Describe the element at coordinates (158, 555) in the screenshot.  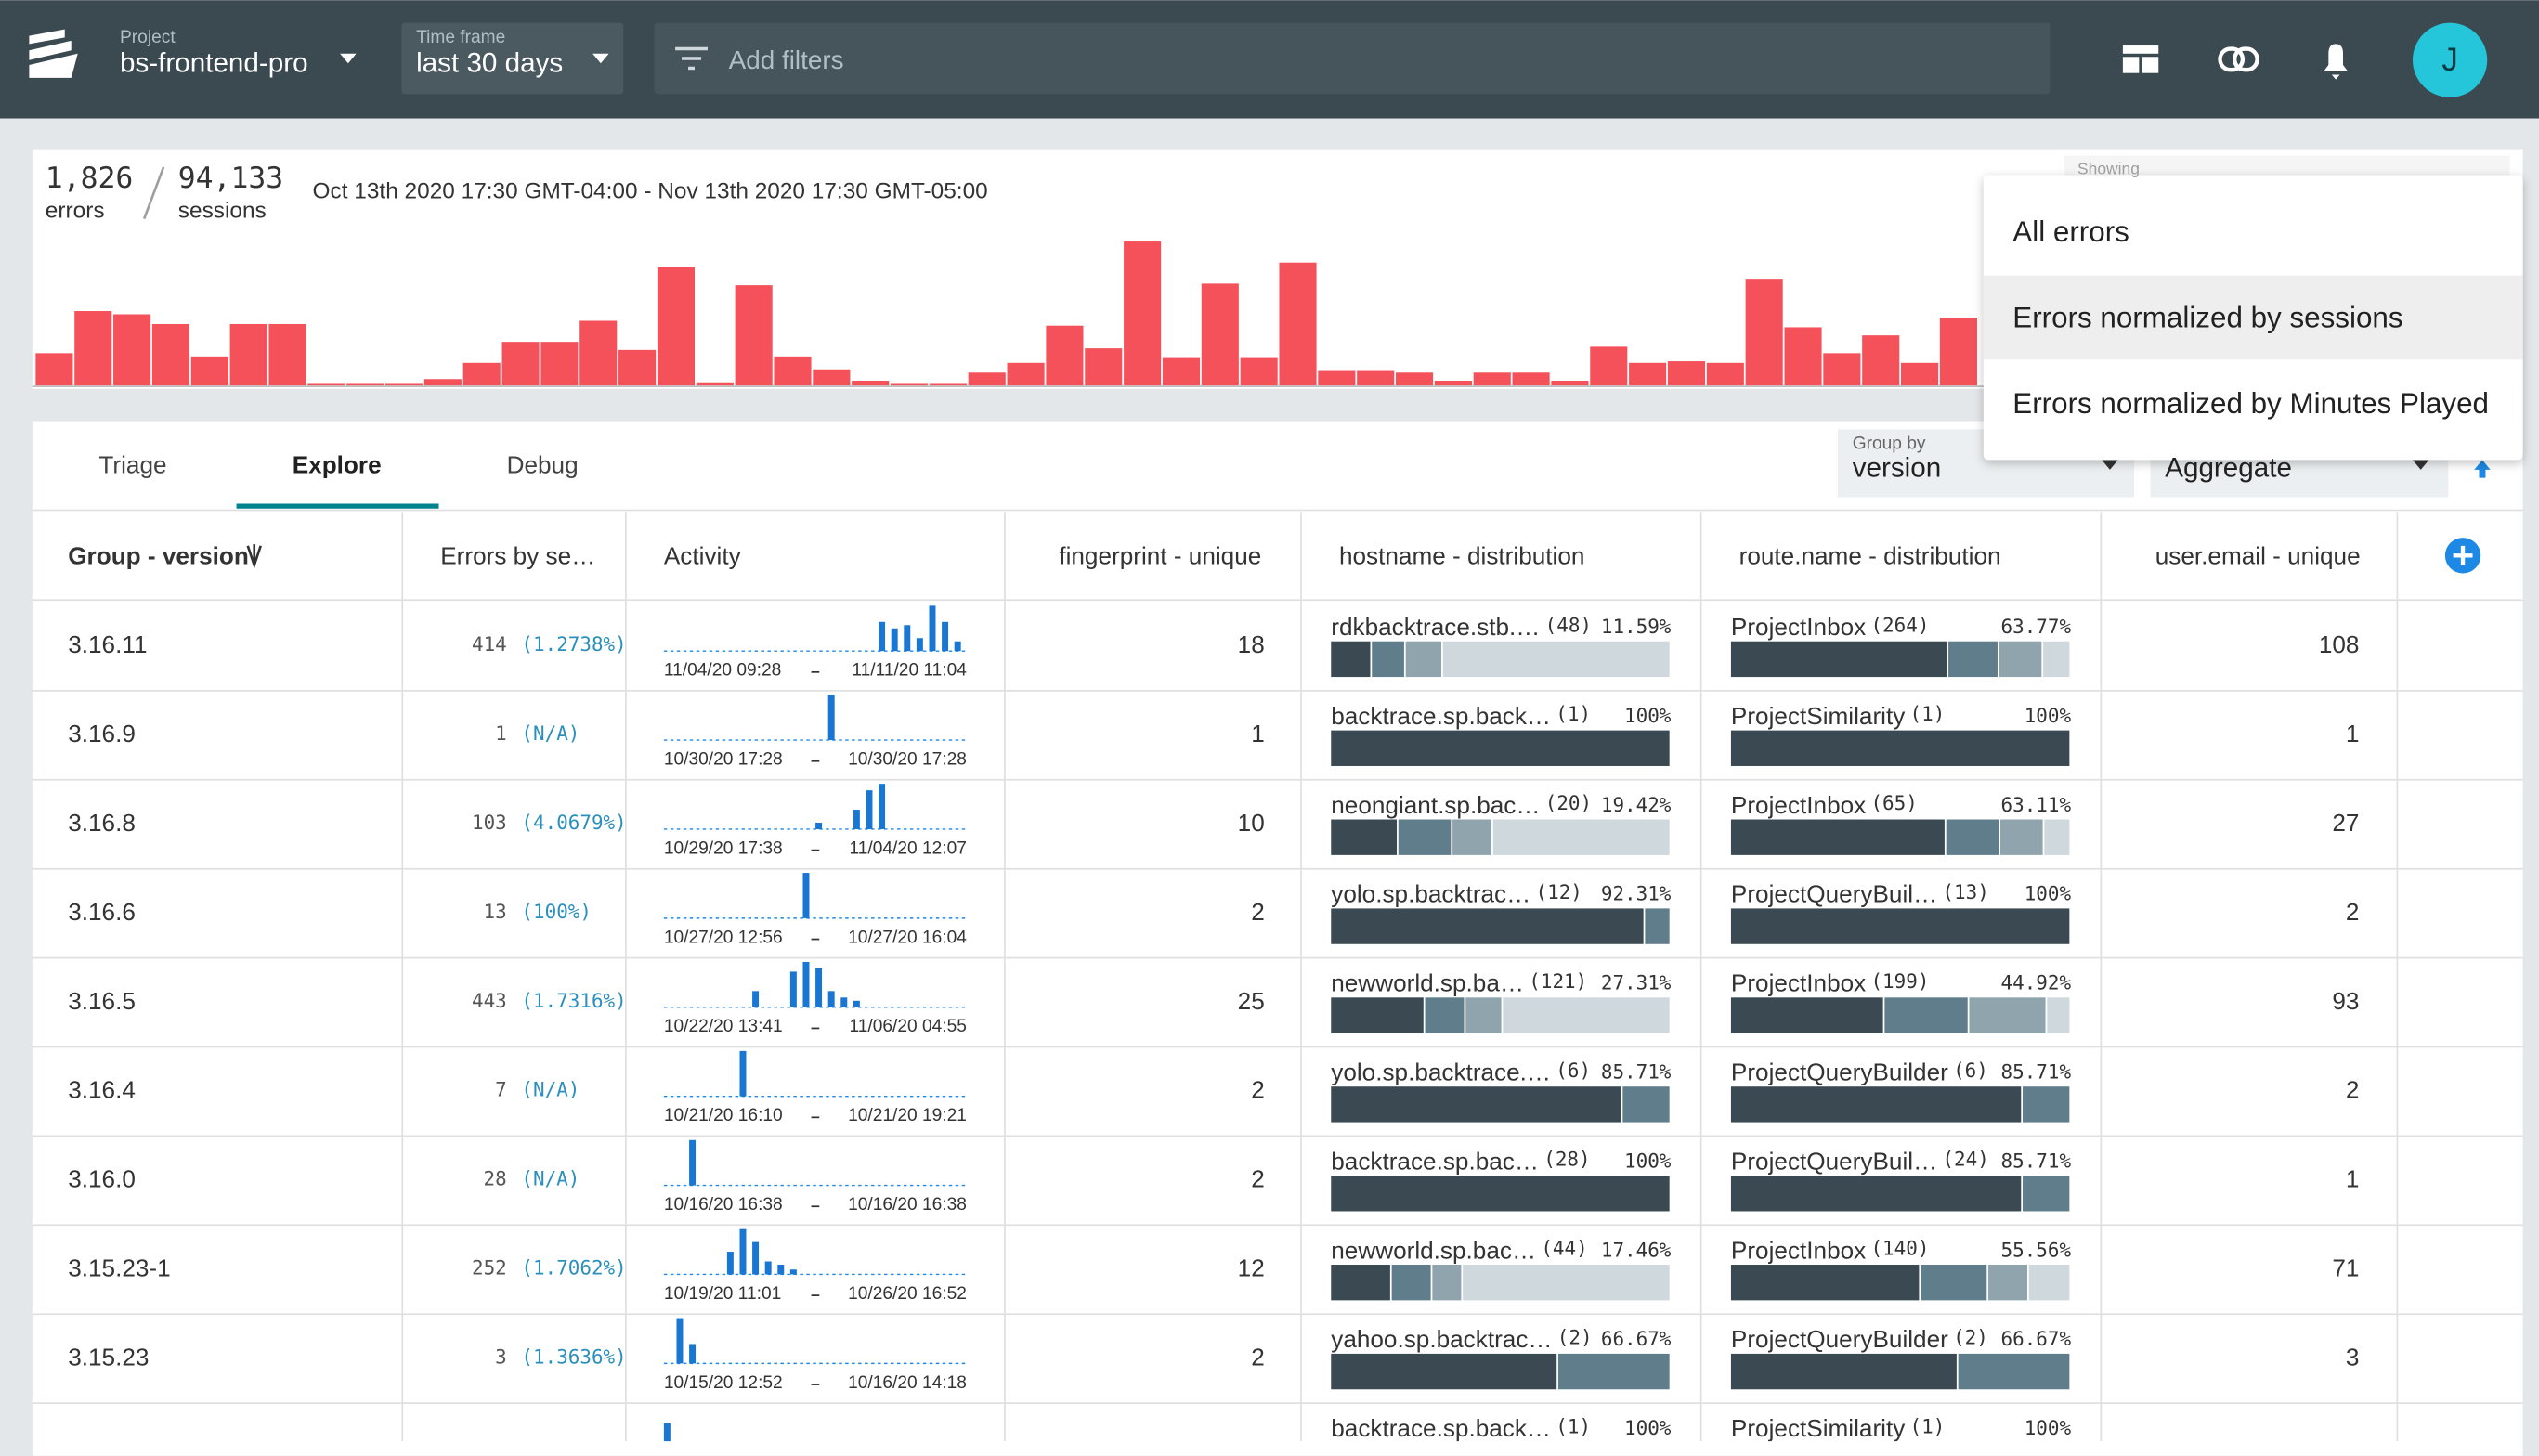
I see `column-header: Group - version` at that location.